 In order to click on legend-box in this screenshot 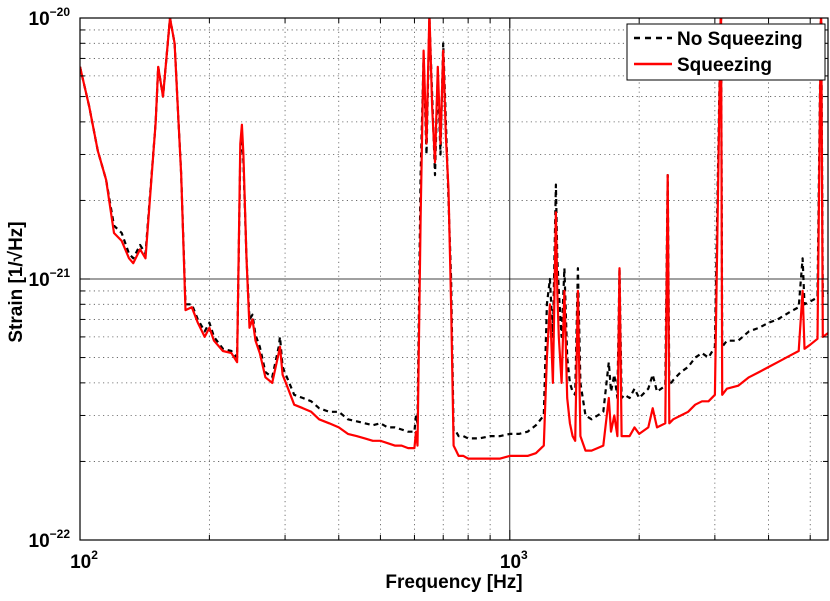, I will do `click(726, 52)`.